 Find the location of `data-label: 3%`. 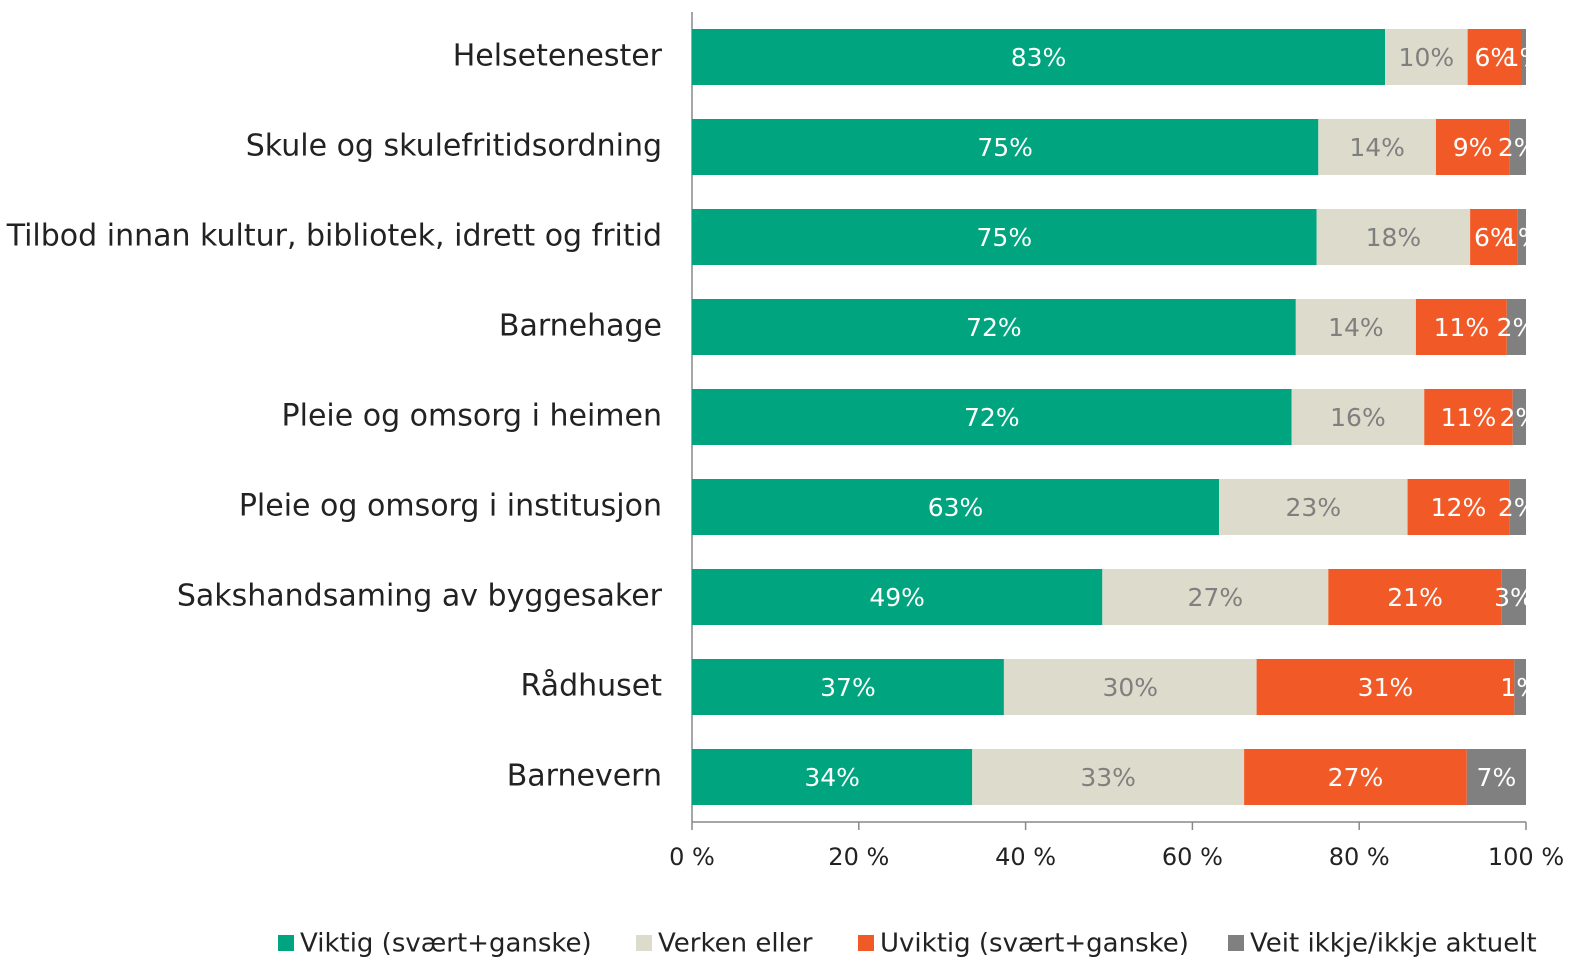

data-label: 3% is located at coordinates (1514, 597).